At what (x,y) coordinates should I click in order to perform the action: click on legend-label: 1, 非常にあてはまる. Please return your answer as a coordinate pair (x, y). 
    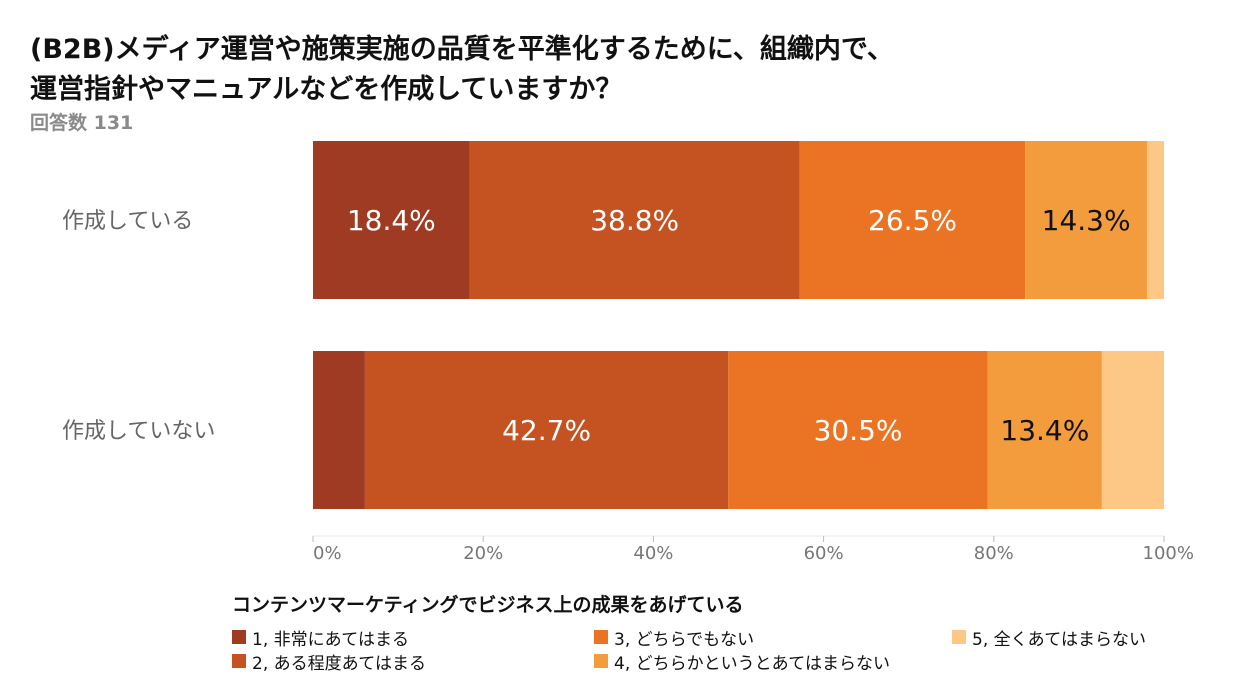
    Looking at the image, I should click on (330, 639).